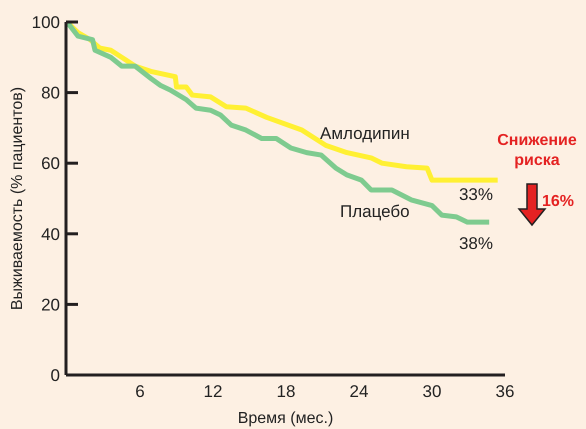  I want to click on series-label: Плацебо, so click(375, 211).